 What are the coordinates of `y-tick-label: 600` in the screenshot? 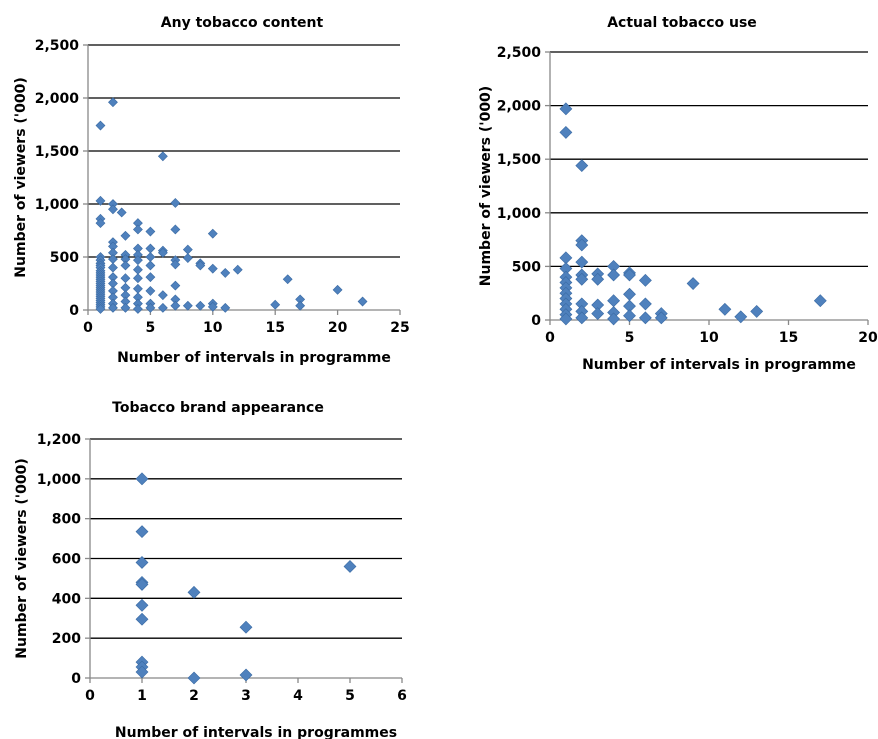 It's located at (66, 560).